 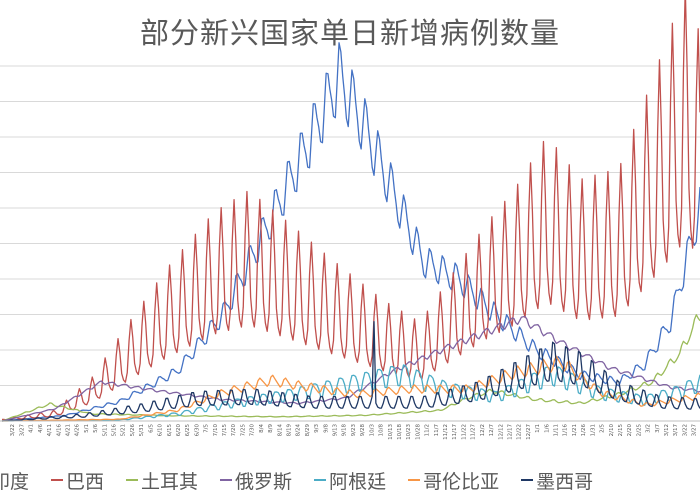 I want to click on x-tick-label: 1/21, so click(x=575, y=430).